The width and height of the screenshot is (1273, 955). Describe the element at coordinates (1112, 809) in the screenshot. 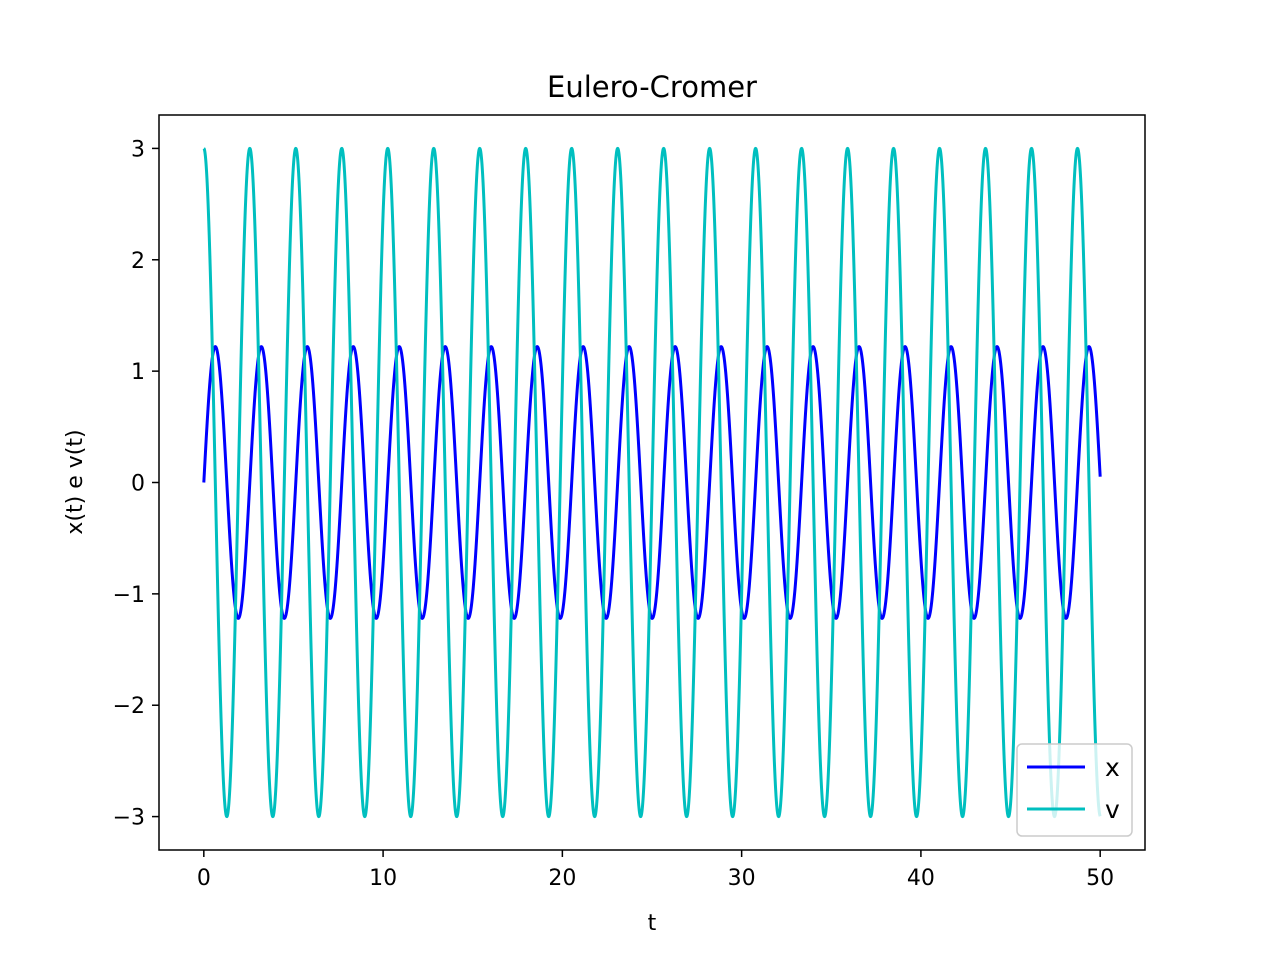

I see `legend-label-v: v` at that location.